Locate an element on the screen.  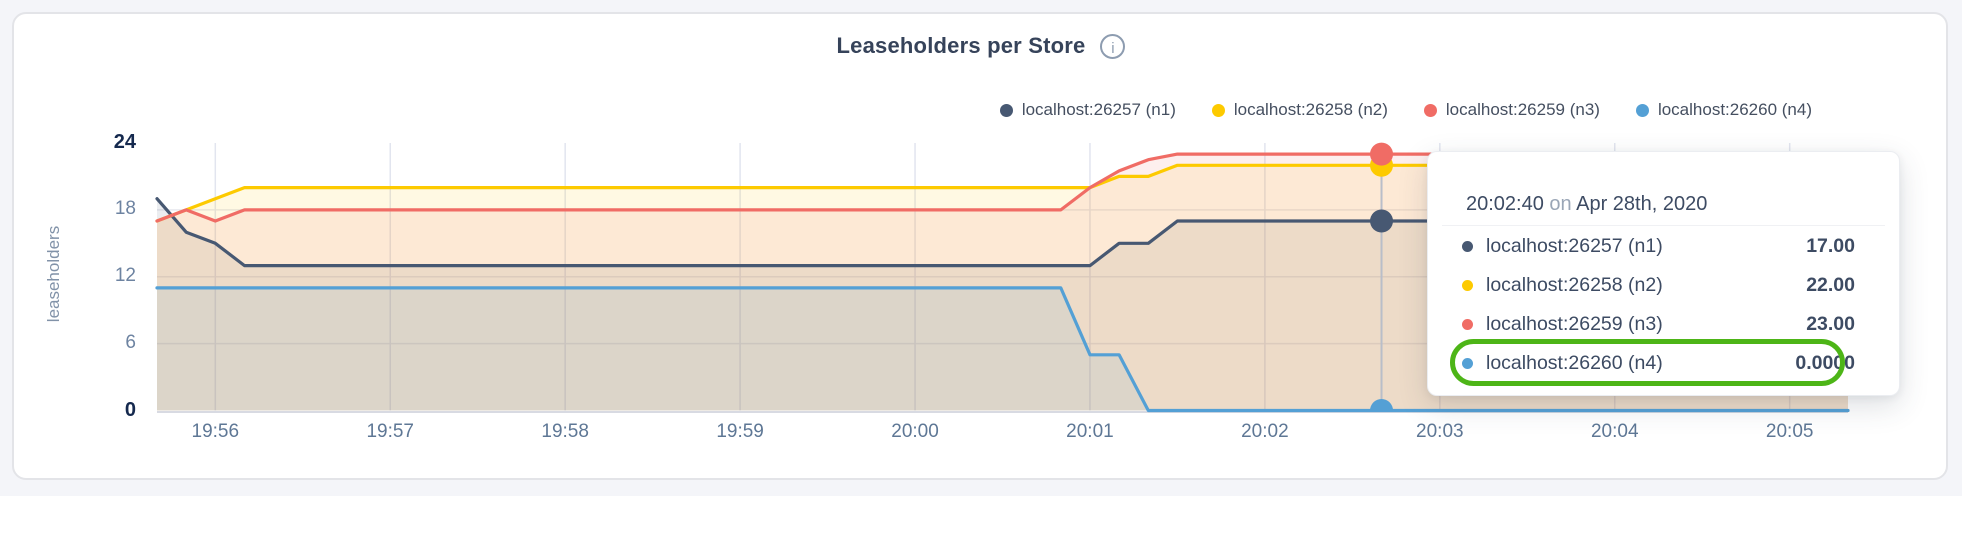
legend-label: localhost:26260 (n4) is located at coordinates (1734, 109).